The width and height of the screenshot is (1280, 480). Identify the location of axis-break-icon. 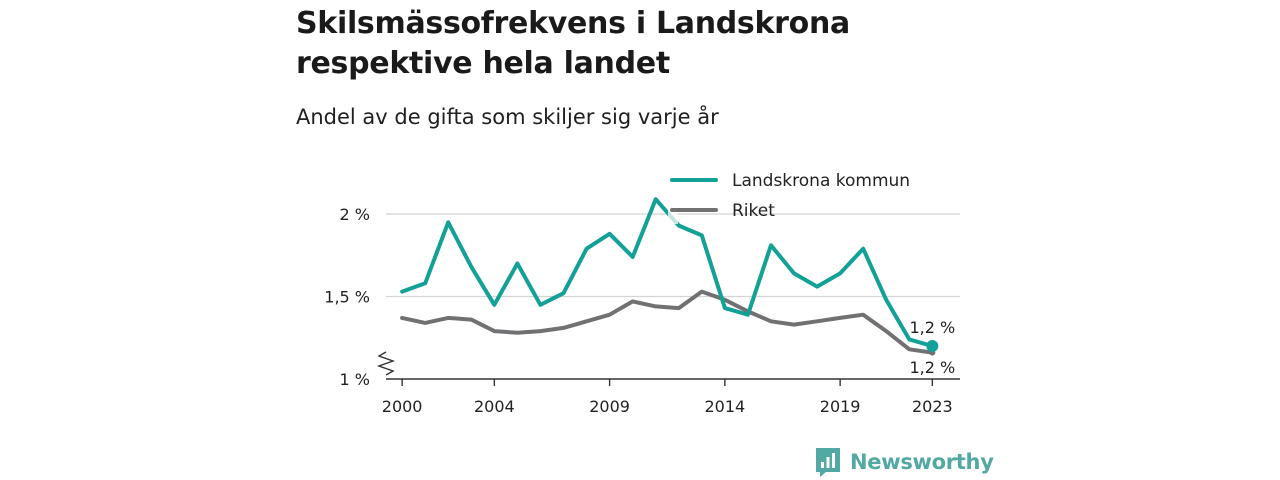
(386, 363).